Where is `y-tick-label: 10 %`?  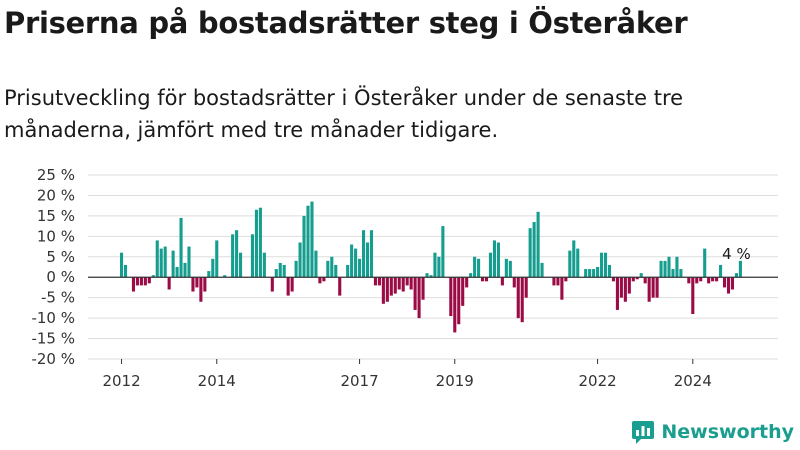
y-tick-label: 10 % is located at coordinates (56, 236).